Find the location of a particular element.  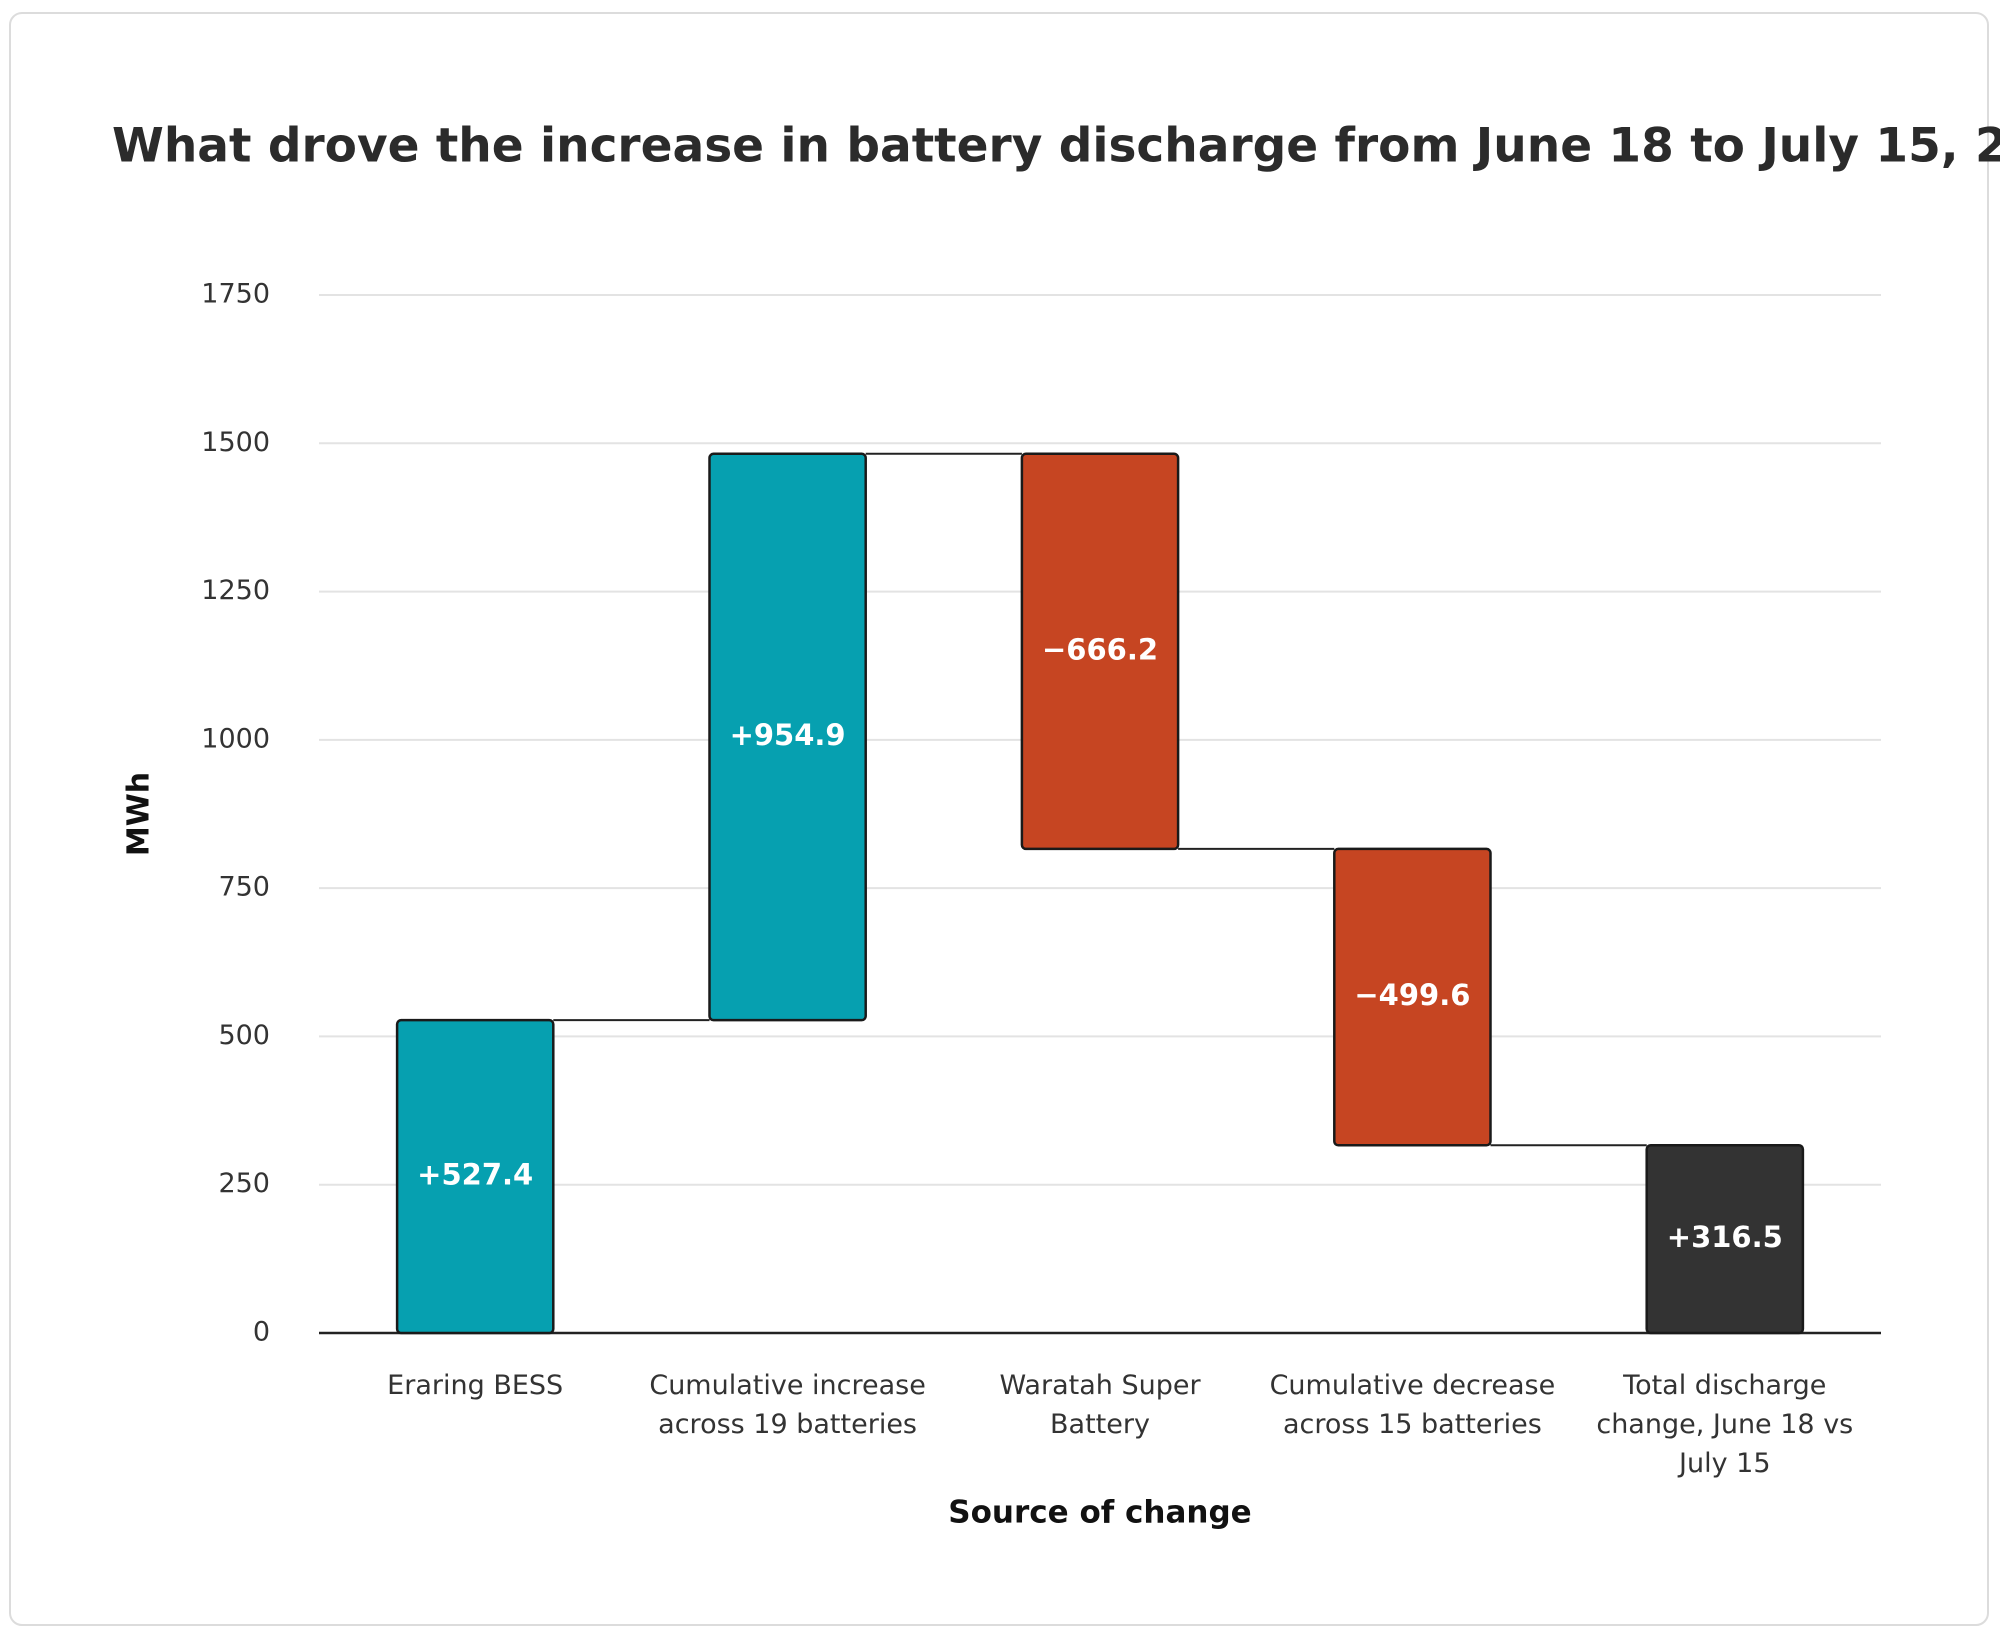

y-tick-label: 1000 is located at coordinates (235, 738).